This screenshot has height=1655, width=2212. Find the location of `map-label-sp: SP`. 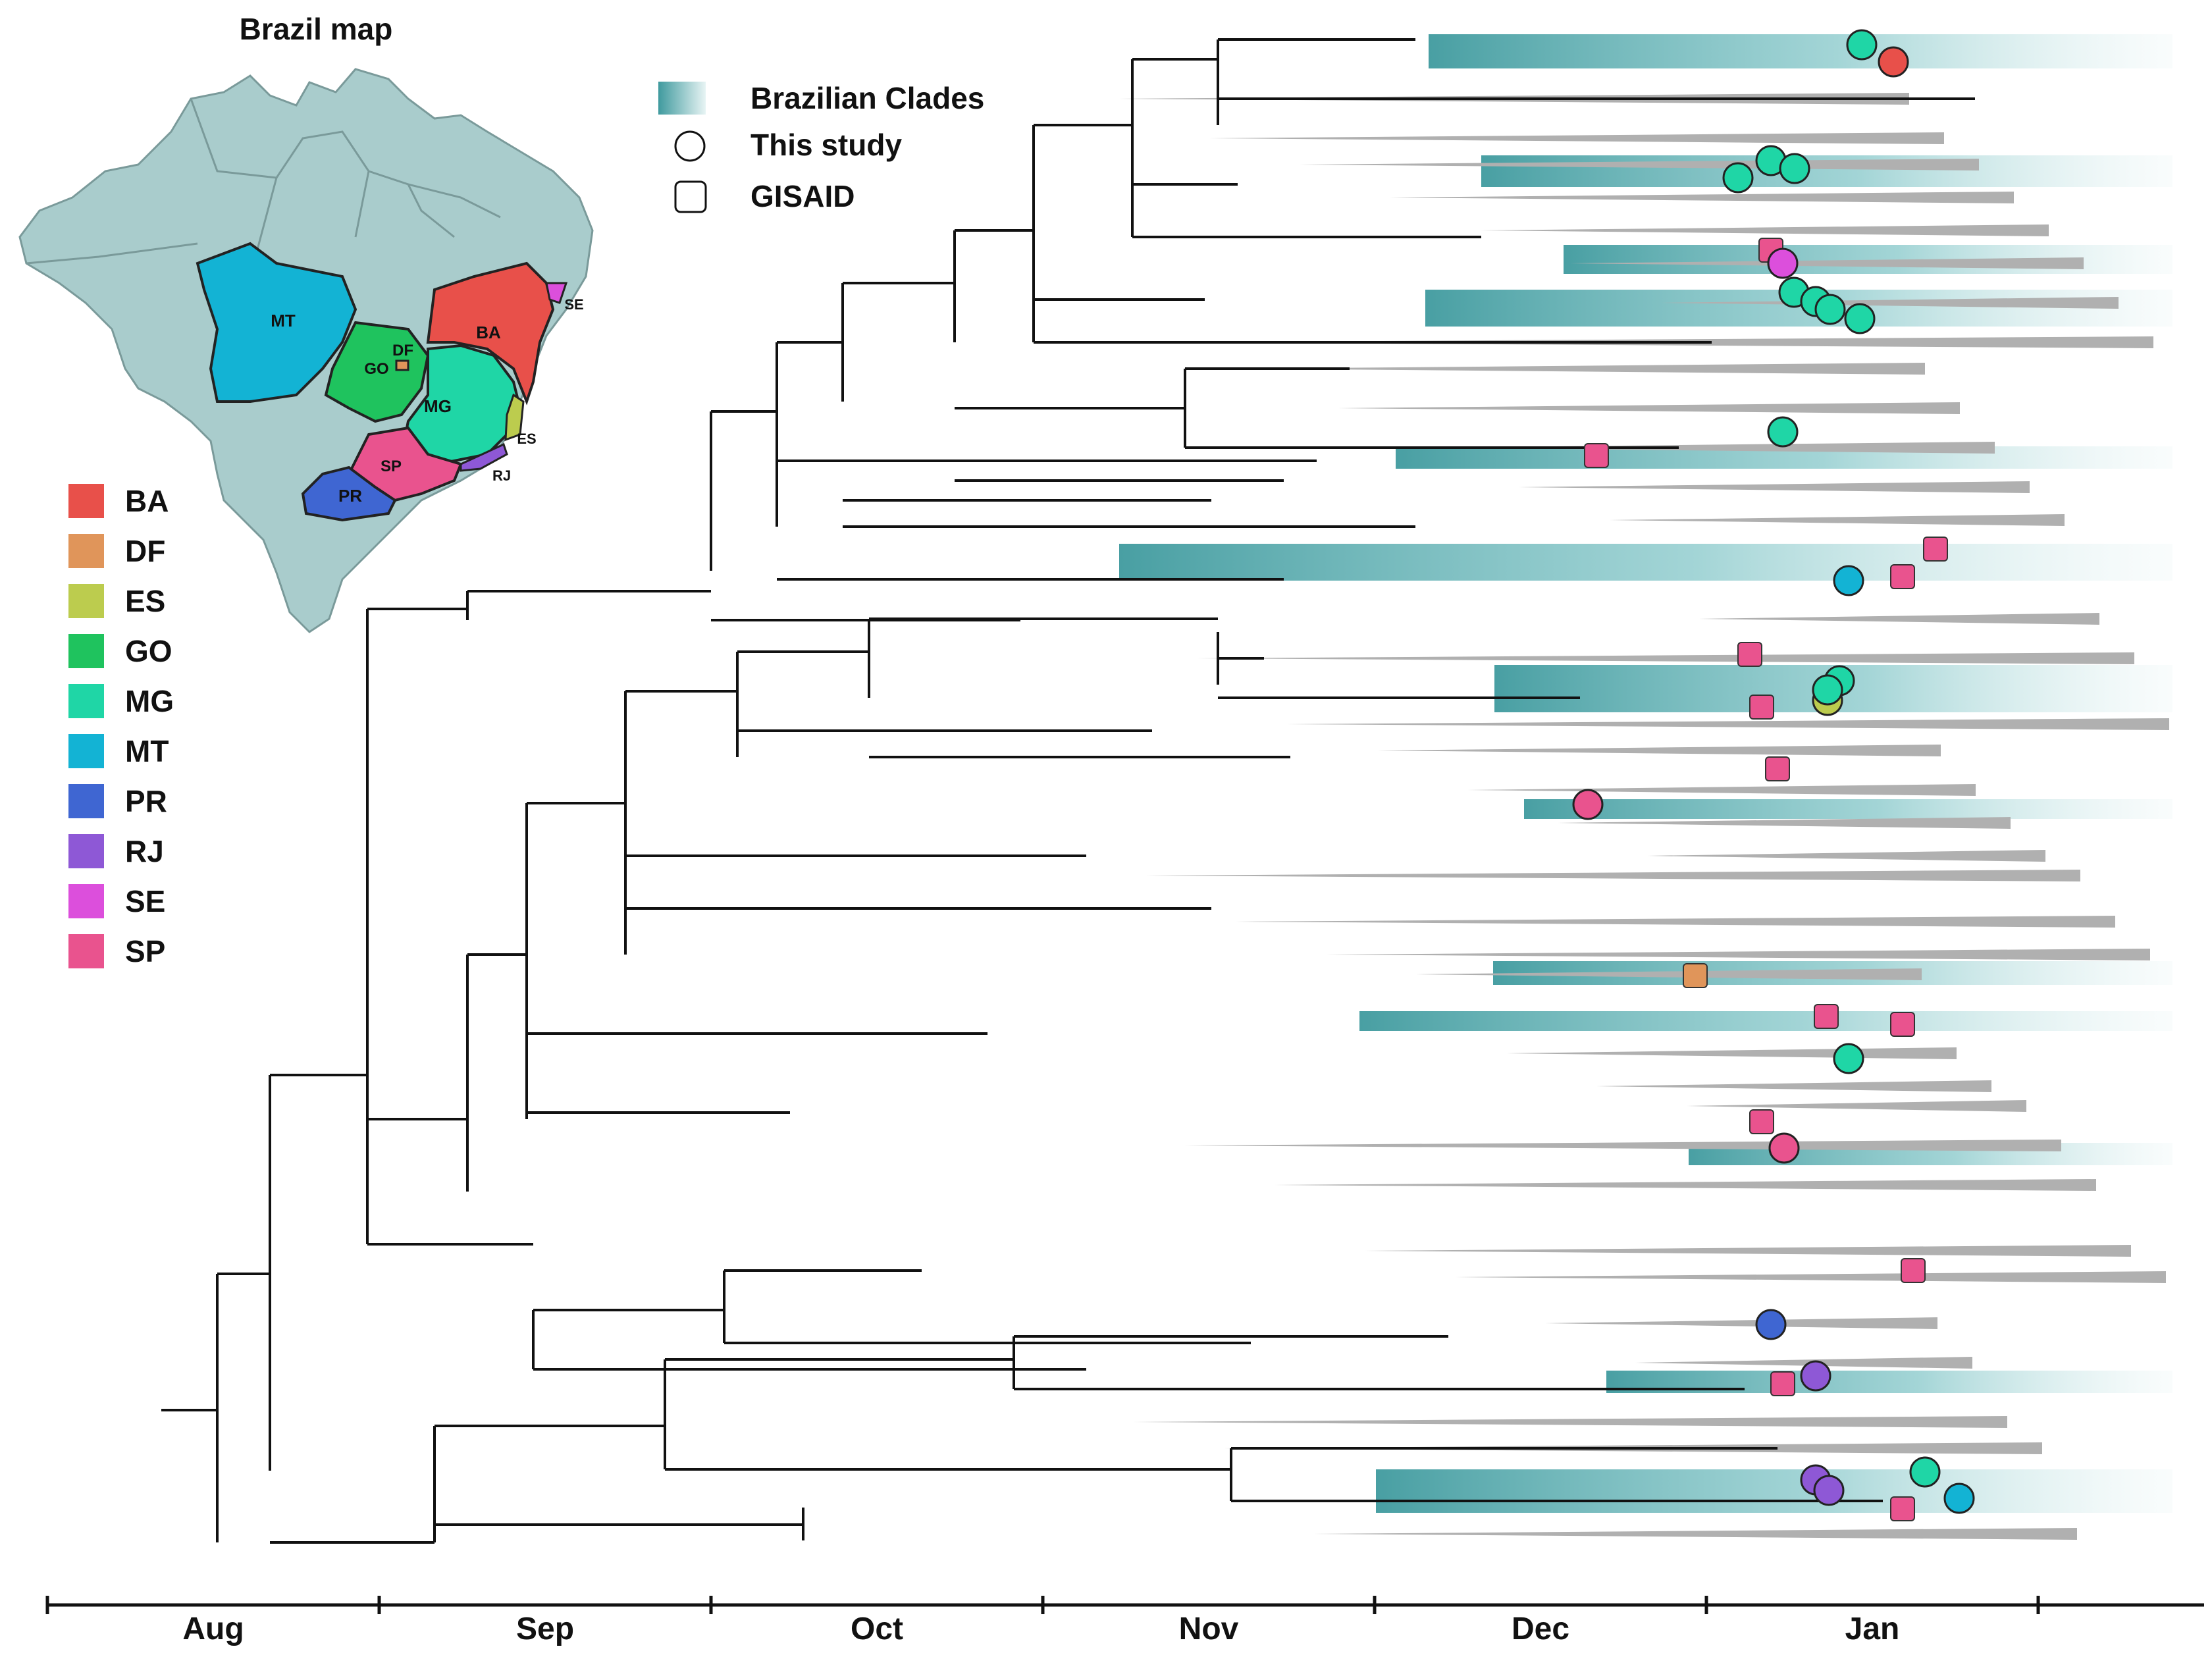

map-label-sp: SP is located at coordinates (391, 466).